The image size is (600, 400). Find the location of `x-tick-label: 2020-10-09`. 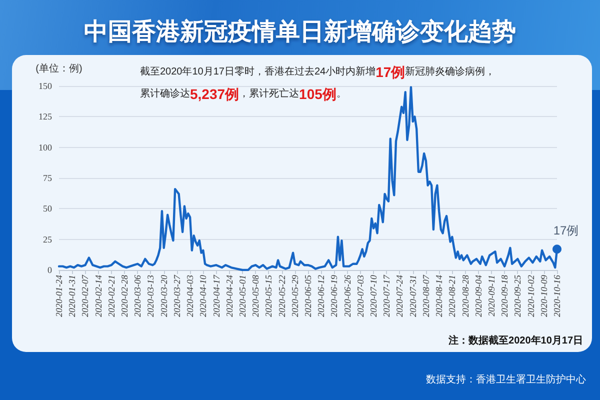

x-tick-label: 2020-10-09 is located at coordinates (543, 295).